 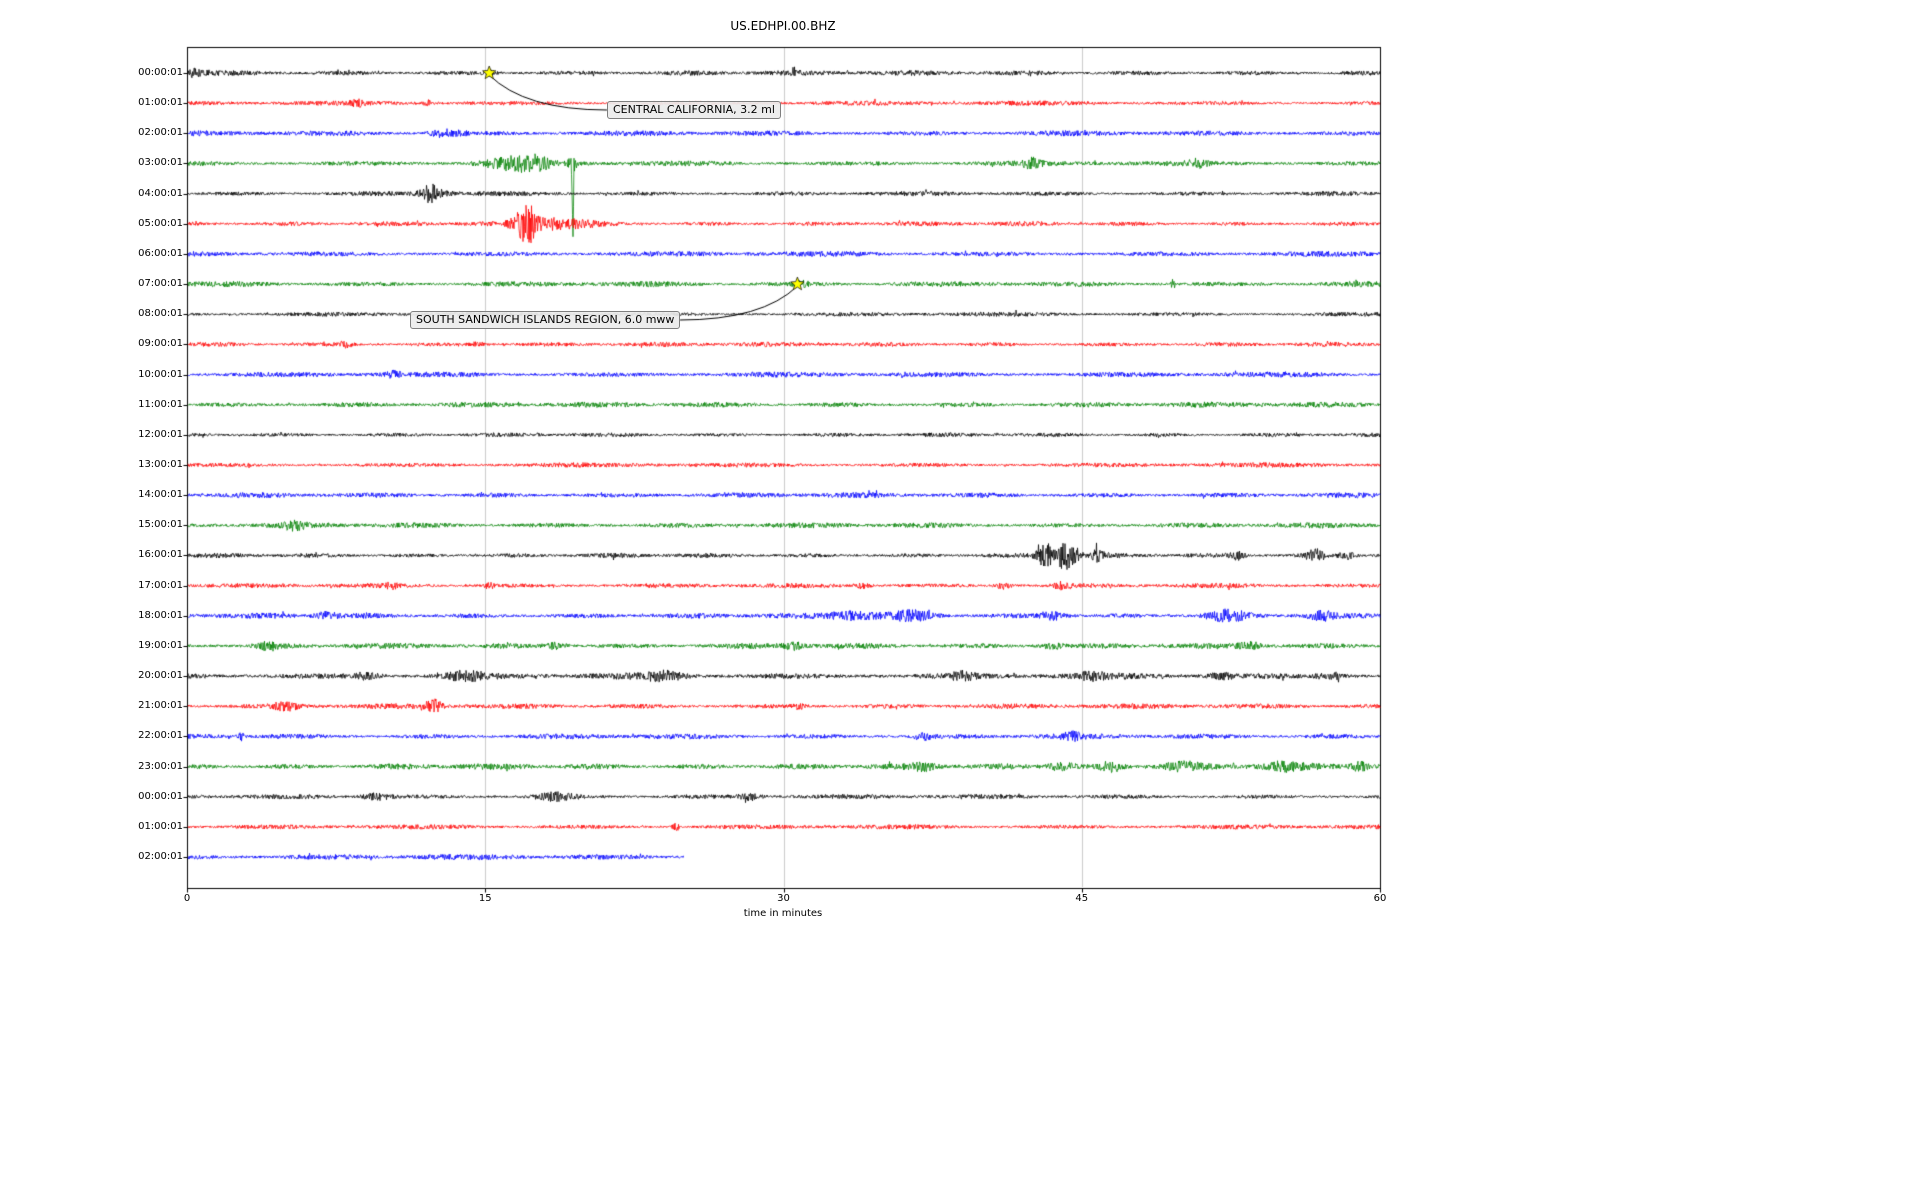 What do you see at coordinates (160, 676) in the screenshot?
I see `trace-time-label: 20:00:01` at bounding box center [160, 676].